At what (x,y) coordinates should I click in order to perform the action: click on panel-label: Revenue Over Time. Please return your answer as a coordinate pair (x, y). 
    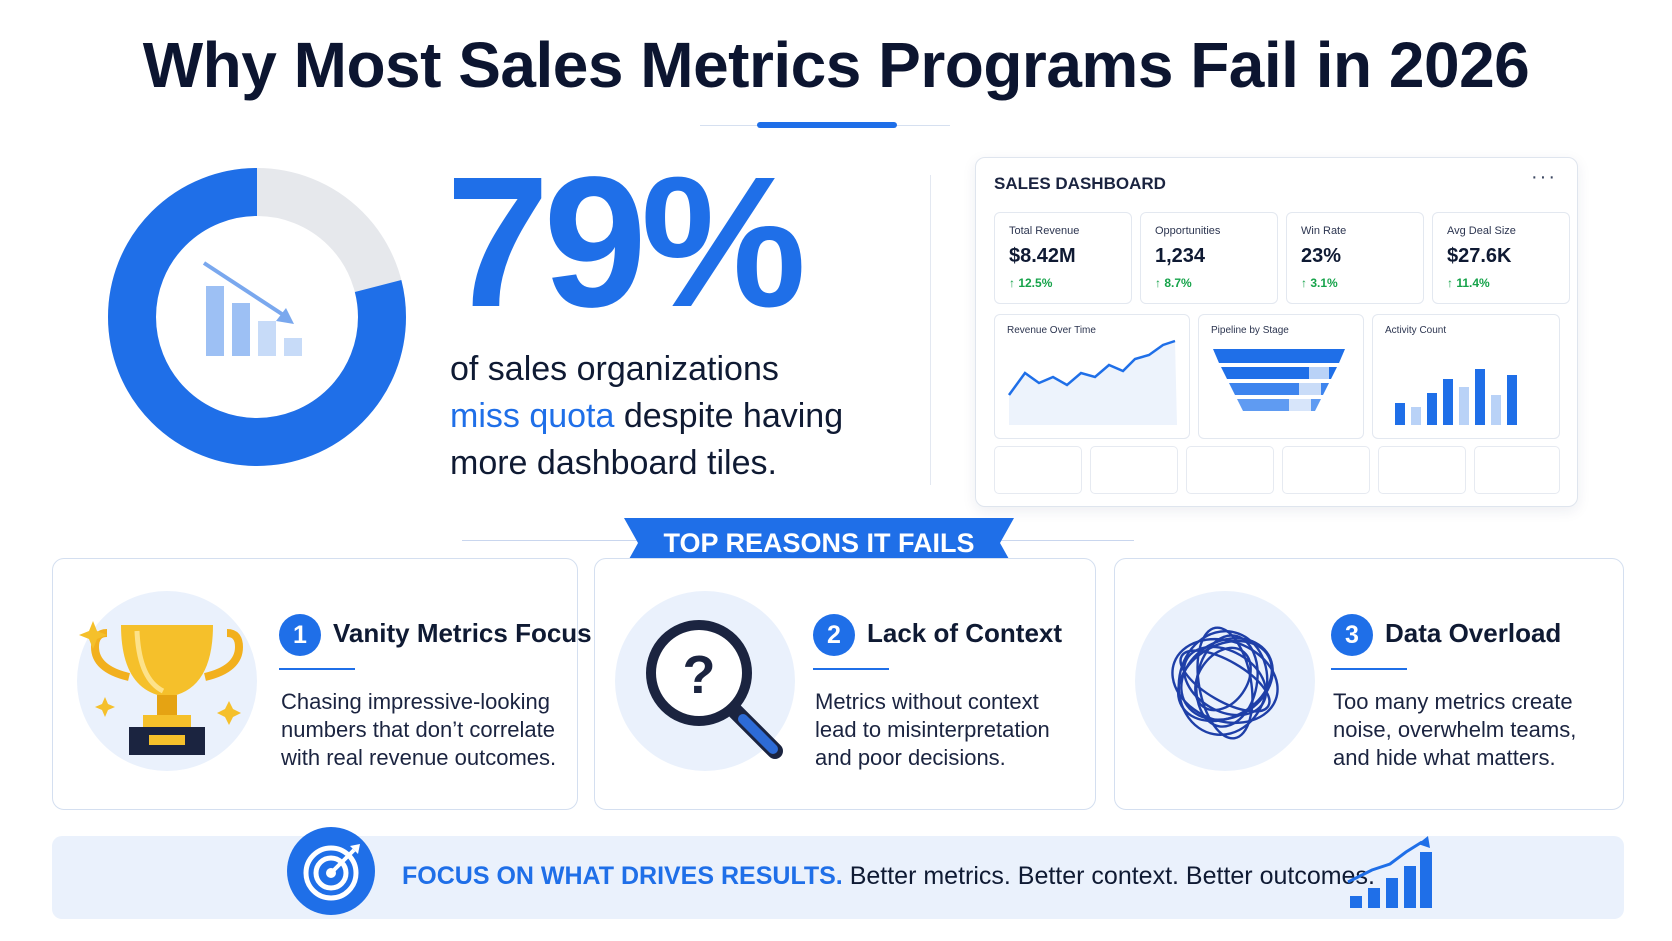
    Looking at the image, I should click on (1051, 330).